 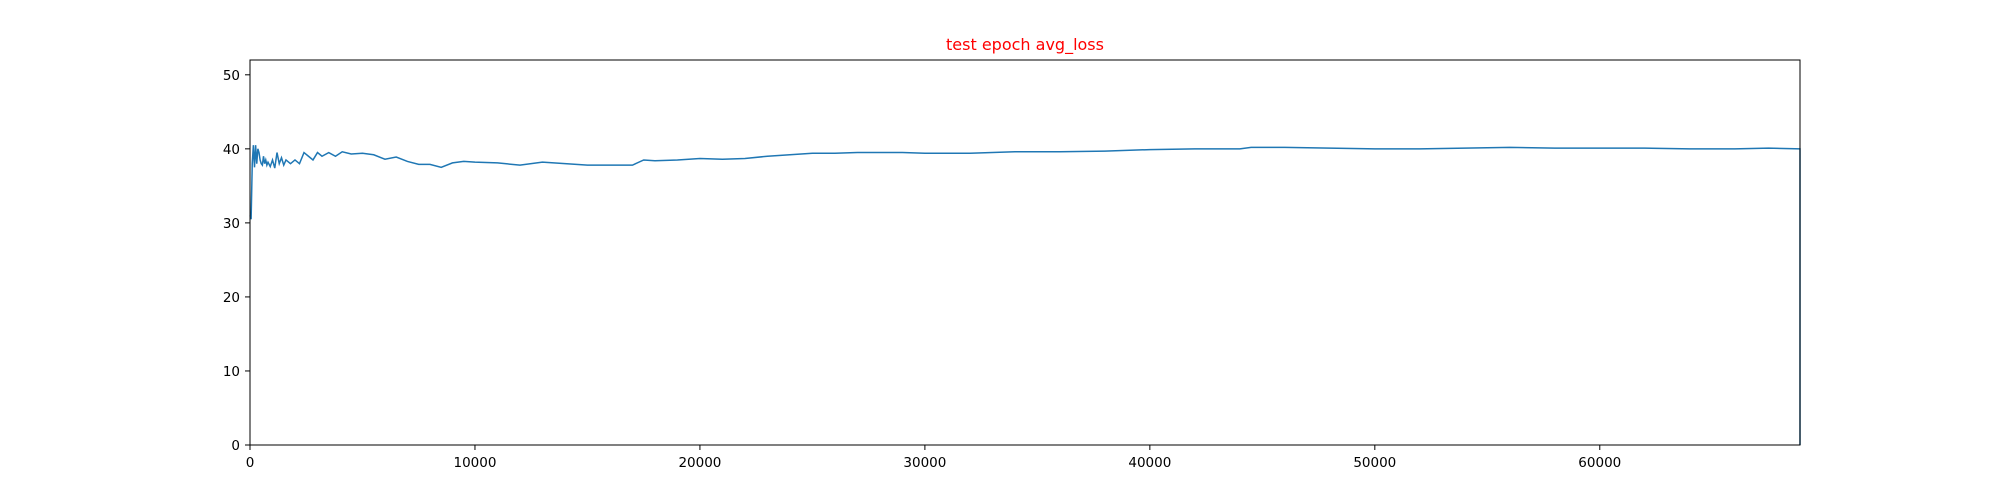 I want to click on x-axis: 0 10000 20000 30000 40000 50000 60000, so click(x=933, y=458).